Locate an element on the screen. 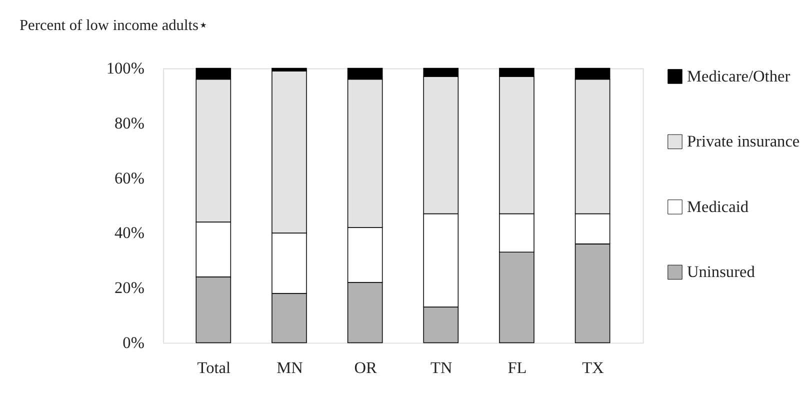 This screenshot has width=805, height=408. y-tick-label: 100% is located at coordinates (125, 68).